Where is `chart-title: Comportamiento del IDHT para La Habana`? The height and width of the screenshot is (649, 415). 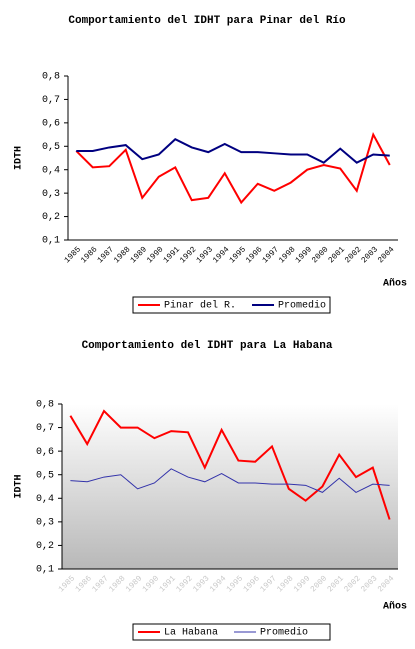 chart-title: Comportamiento del IDHT para La Habana is located at coordinates (207, 346).